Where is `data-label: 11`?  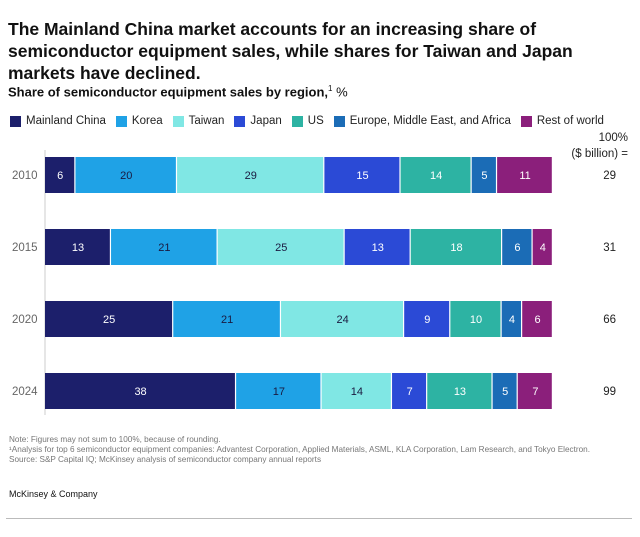 data-label: 11 is located at coordinates (524, 176).